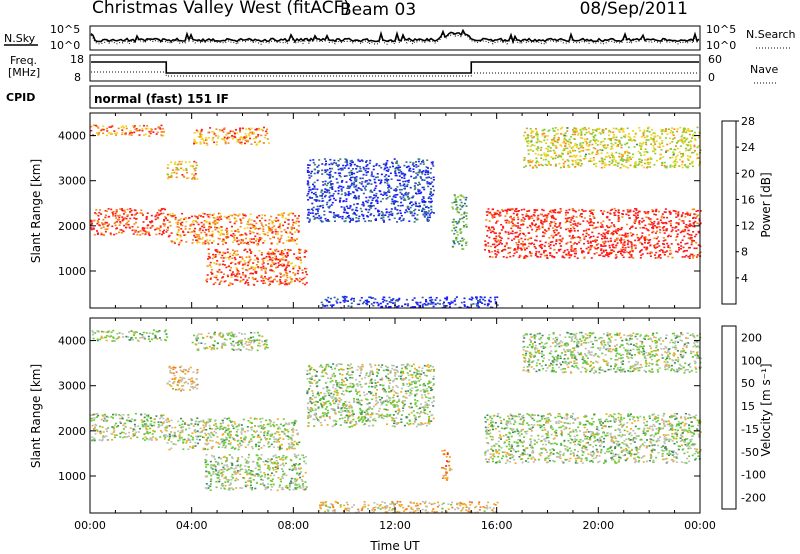 The image size is (800, 554). What do you see at coordinates (721, 45) in the screenshot?
I see `noise-right-bottom-tick: 10^0` at bounding box center [721, 45].